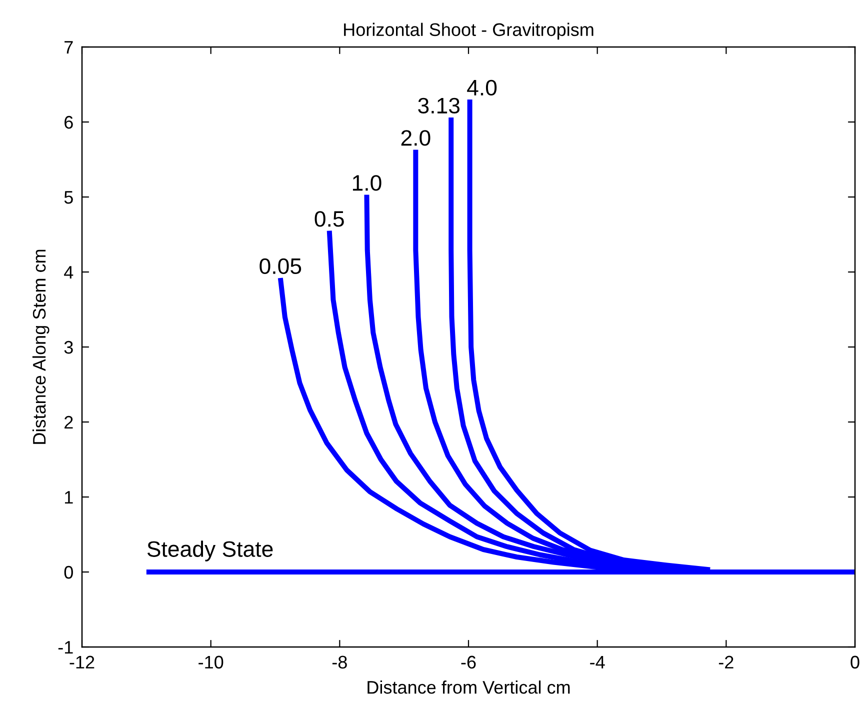  What do you see at coordinates (468, 662) in the screenshot?
I see `x-tick-label: -6` at bounding box center [468, 662].